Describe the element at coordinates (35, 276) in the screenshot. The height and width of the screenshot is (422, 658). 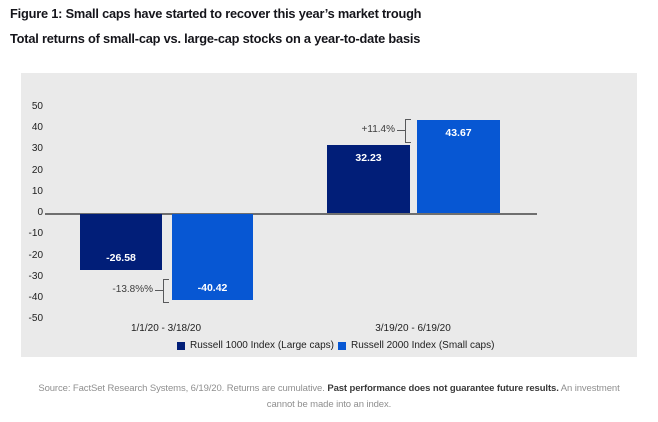
I see `y-axis-tick-label: -30` at that location.